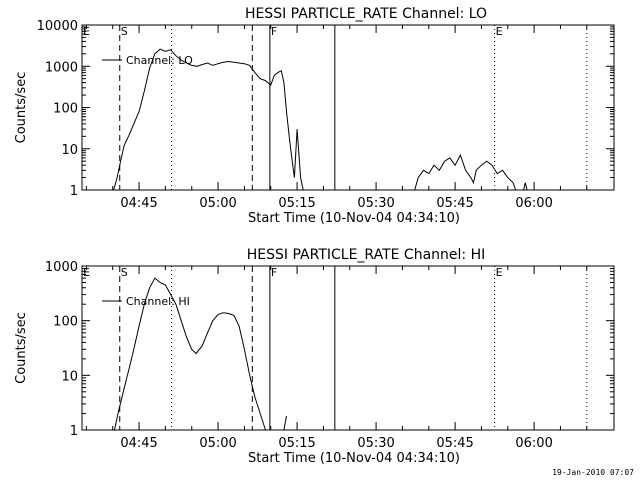 This screenshot has width=640, height=485. I want to click on legend-label: Channel: HI, so click(158, 301).